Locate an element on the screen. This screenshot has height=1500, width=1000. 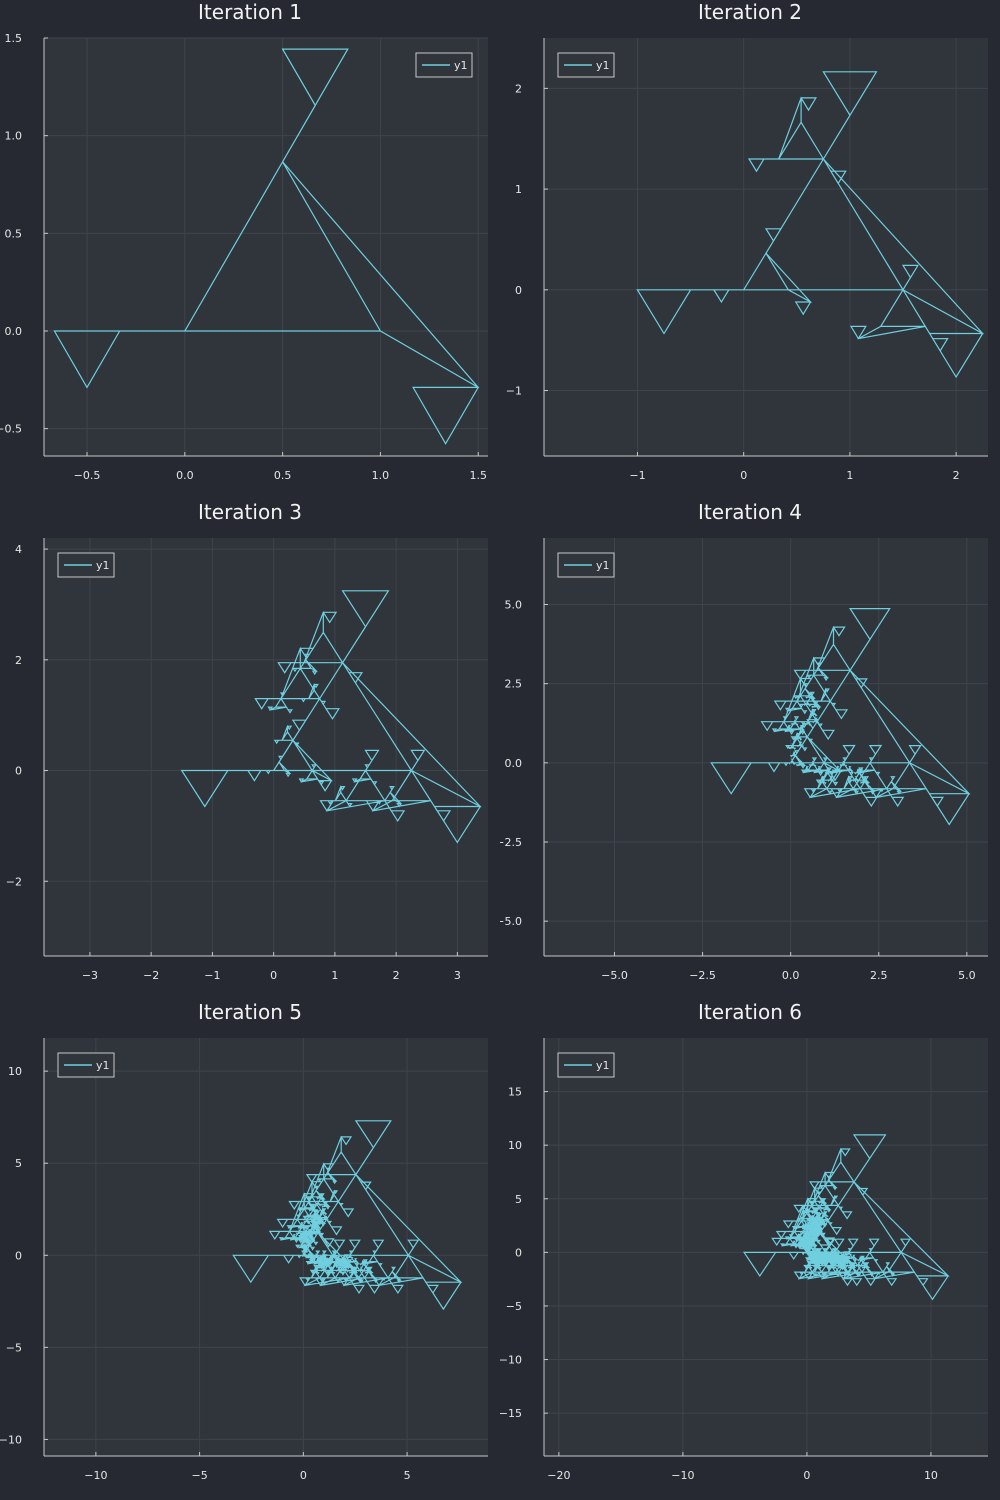
y-tick-label: 15 is located at coordinates (515, 1092).